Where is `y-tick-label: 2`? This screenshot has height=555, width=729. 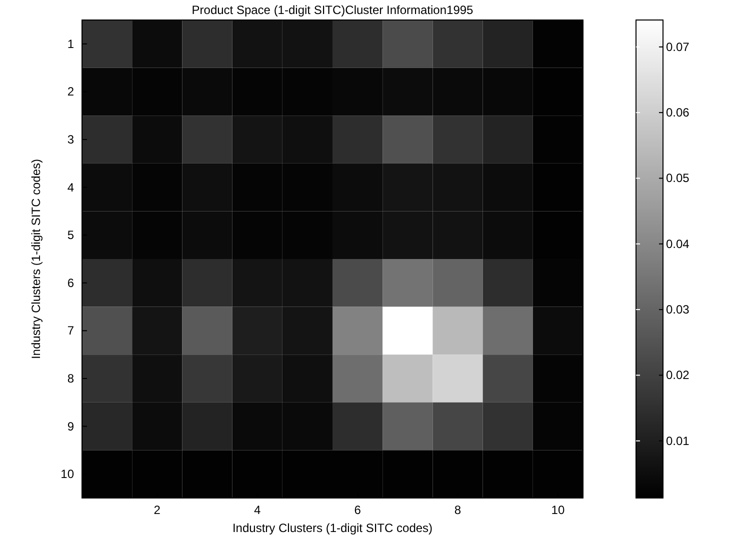
y-tick-label: 2 is located at coordinates (70, 91).